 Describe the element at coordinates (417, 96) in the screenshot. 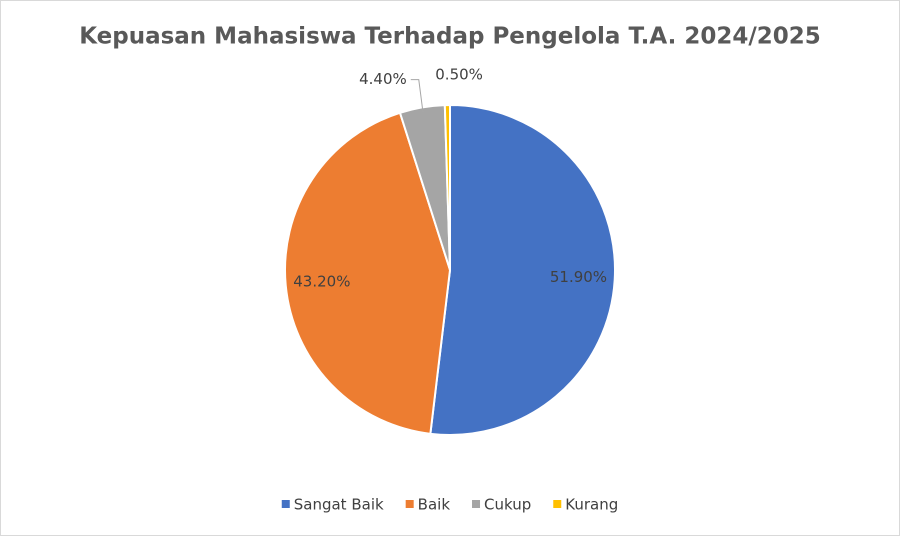

I see `leader-line` at that location.